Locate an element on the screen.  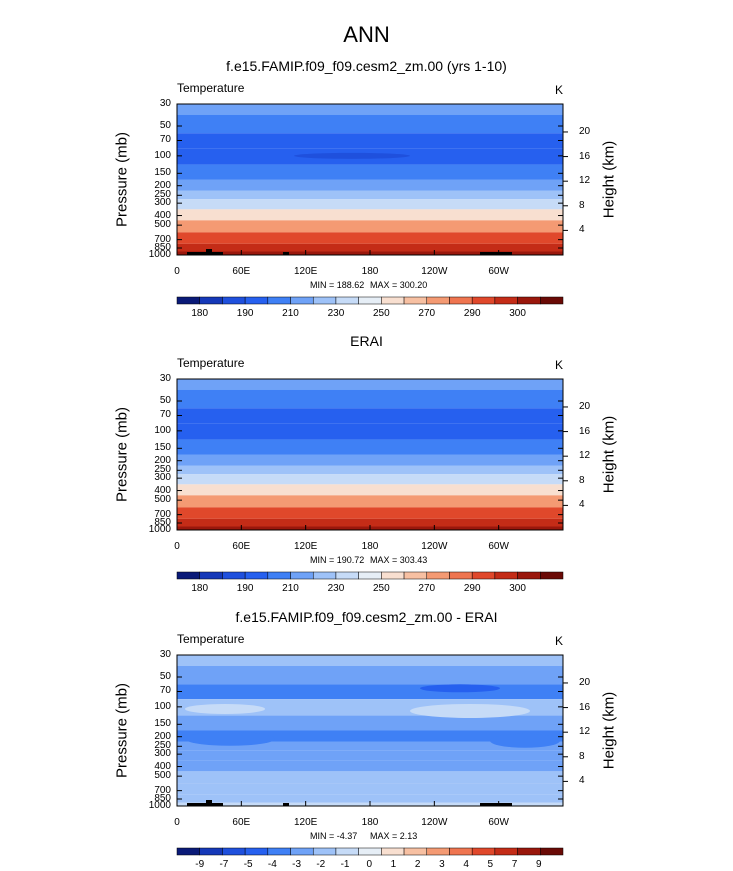
panel-title: f.e15.FAMIP.f09_f09.cesm2_zm.00 - ERAI is located at coordinates (366, 617).